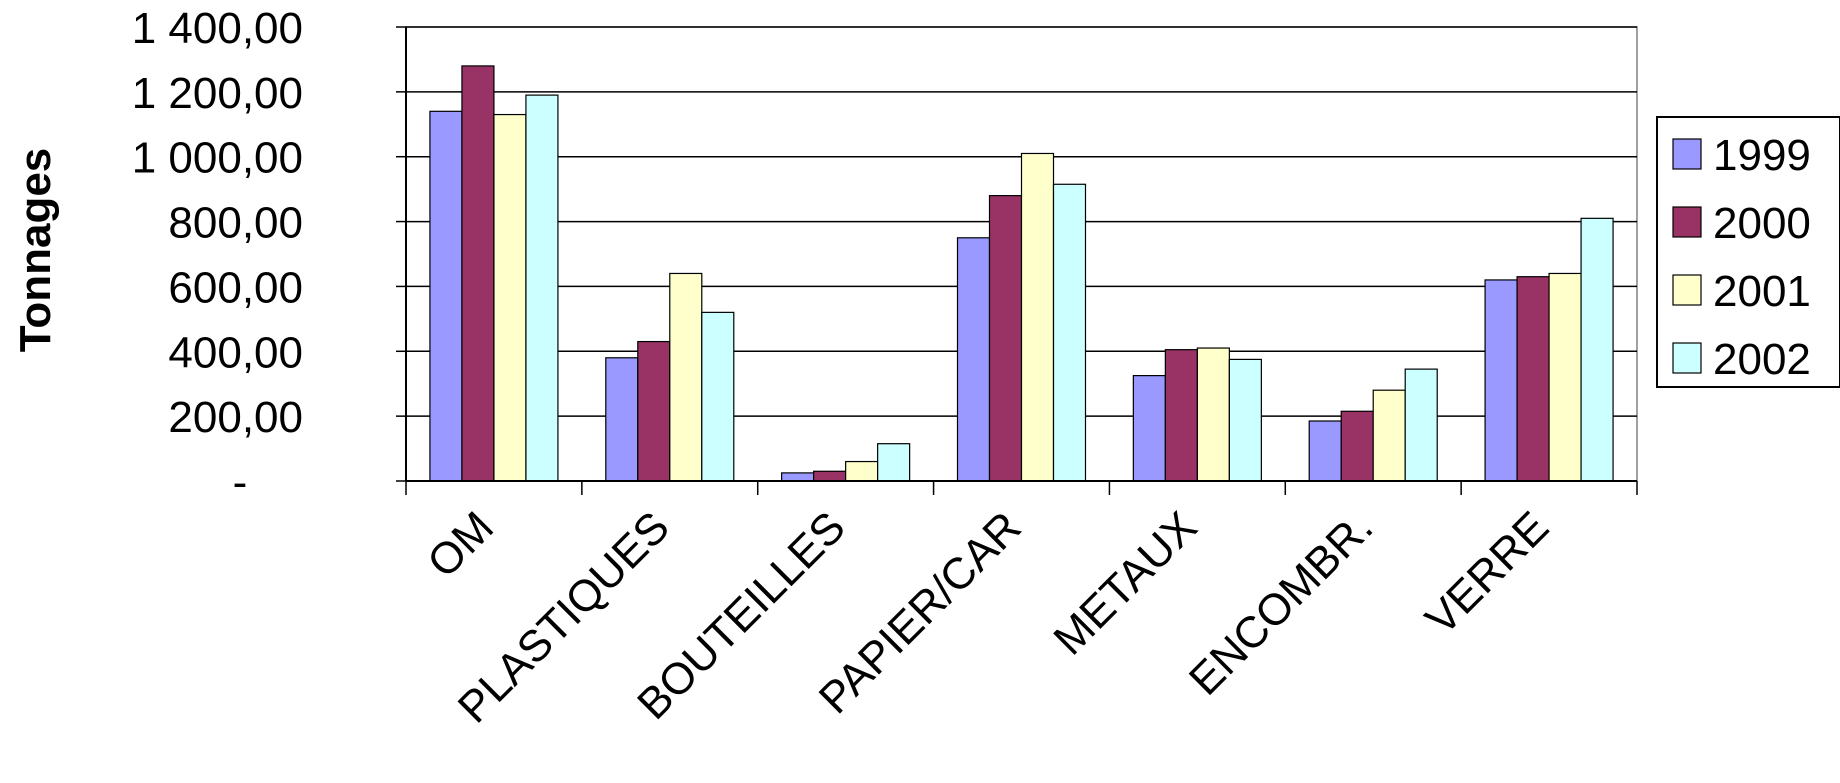 This screenshot has width=1840, height=783. I want to click on legend-swatch-2000, so click(1687, 222).